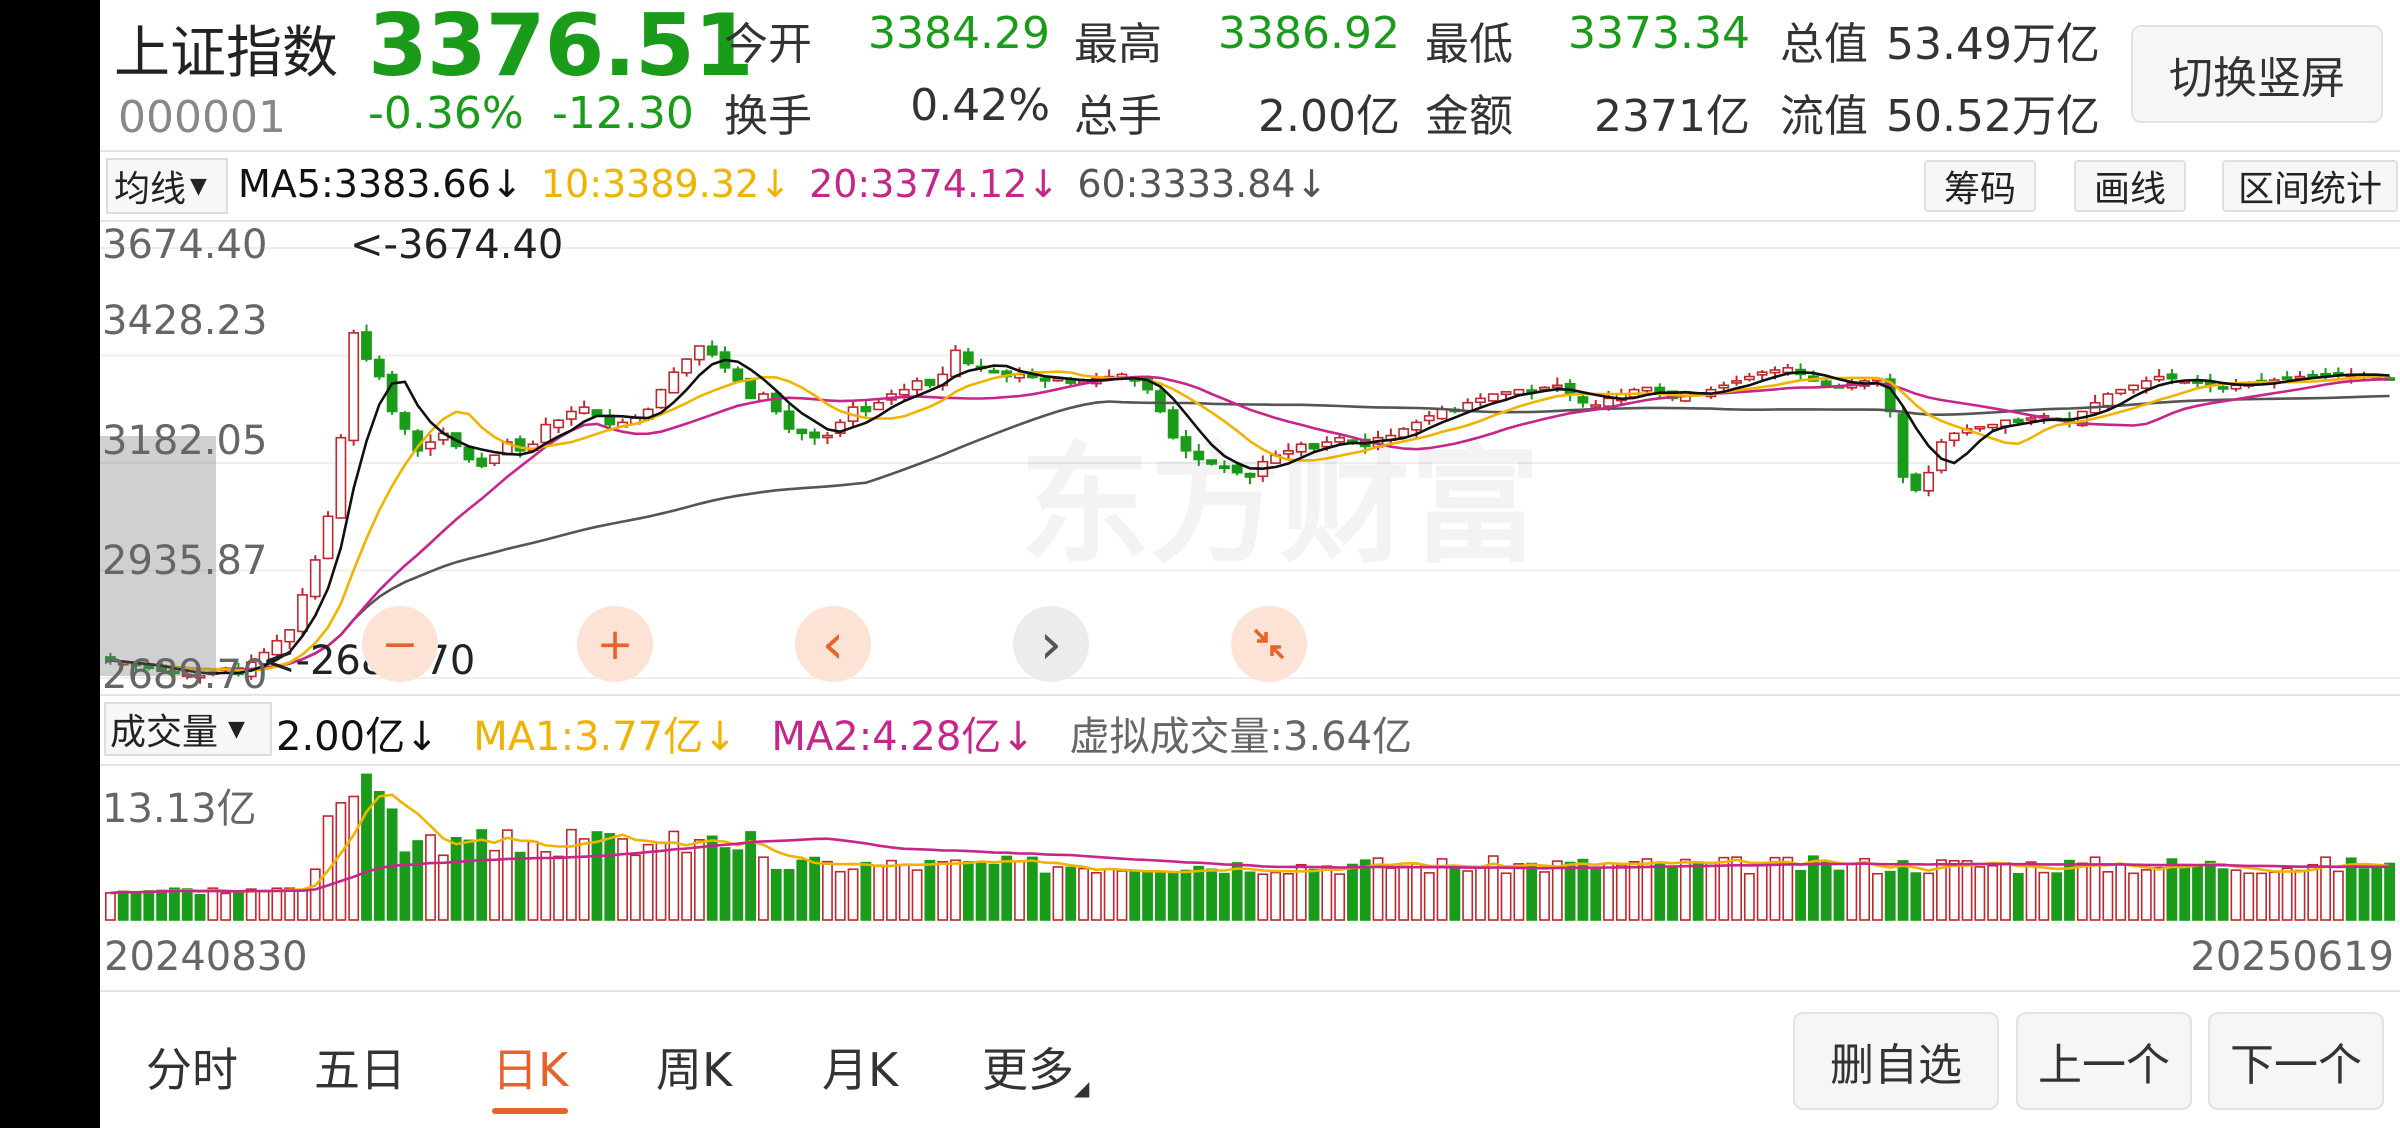  What do you see at coordinates (188, 729) in the screenshot?
I see `volume-dropdown: 成交量 ▼` at bounding box center [188, 729].